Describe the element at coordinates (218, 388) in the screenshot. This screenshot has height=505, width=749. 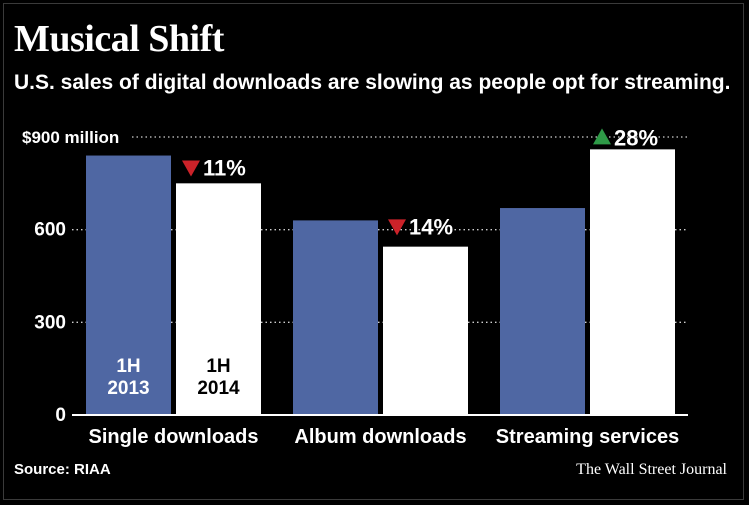
I see `series-label: 2014` at that location.